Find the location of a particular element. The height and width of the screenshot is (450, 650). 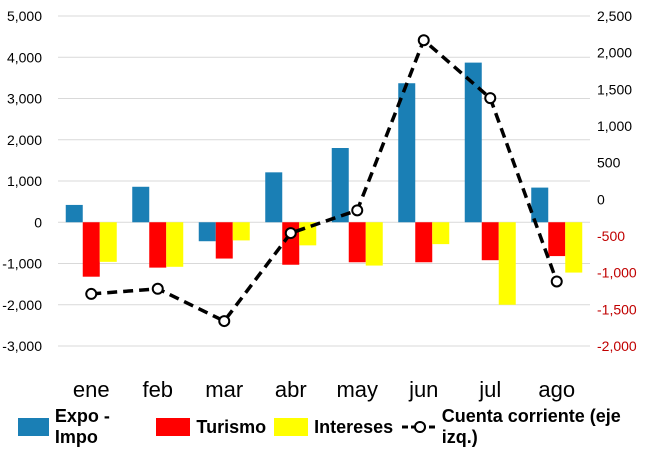

bar-turismo-ago is located at coordinates (557, 239).